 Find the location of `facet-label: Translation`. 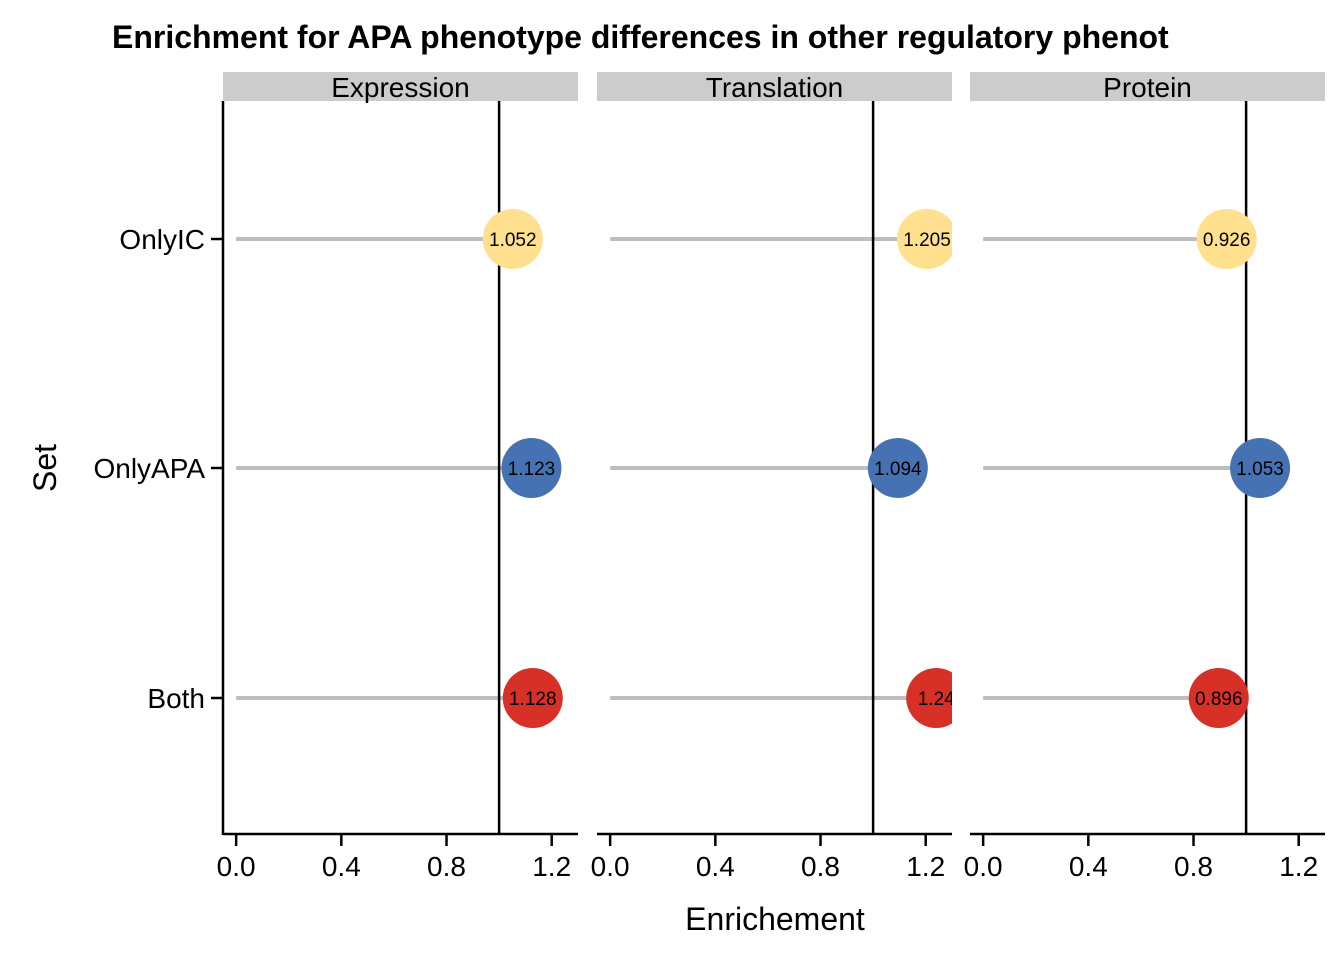

facet-label: Translation is located at coordinates (774, 87).